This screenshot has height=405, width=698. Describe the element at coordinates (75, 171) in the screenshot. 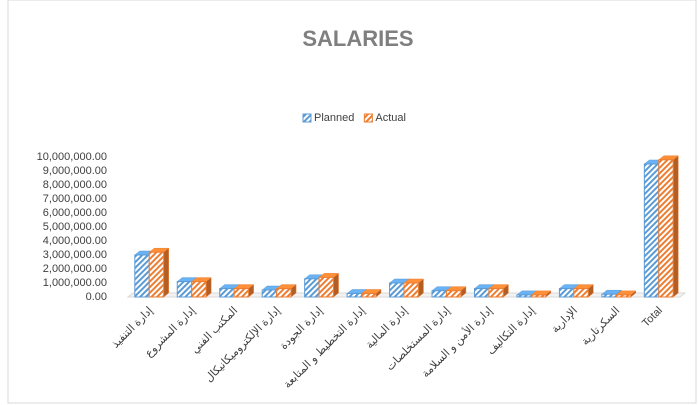

I see `y-tick-label: 9,000,000.00` at that location.